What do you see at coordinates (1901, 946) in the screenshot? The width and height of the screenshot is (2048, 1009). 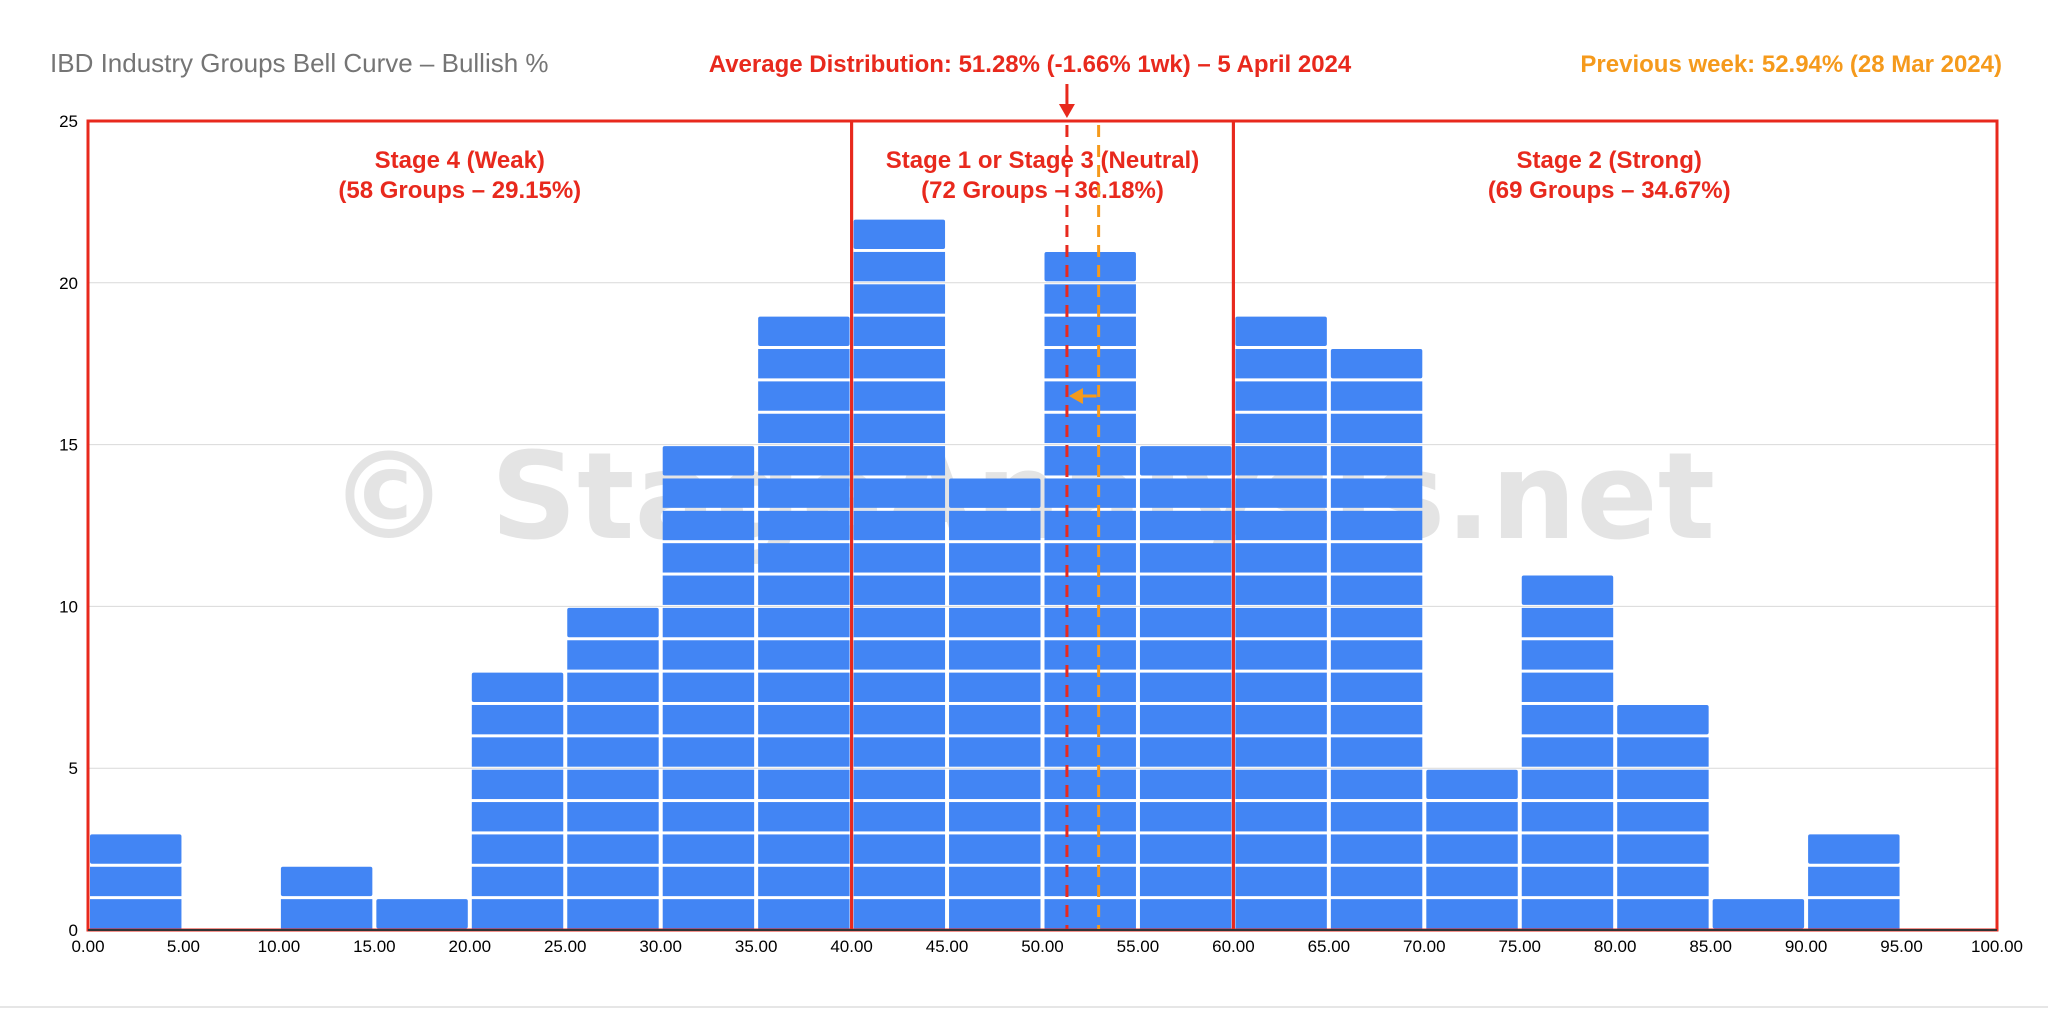 I see `x-tick-label-95.00: 95.00` at bounding box center [1901, 946].